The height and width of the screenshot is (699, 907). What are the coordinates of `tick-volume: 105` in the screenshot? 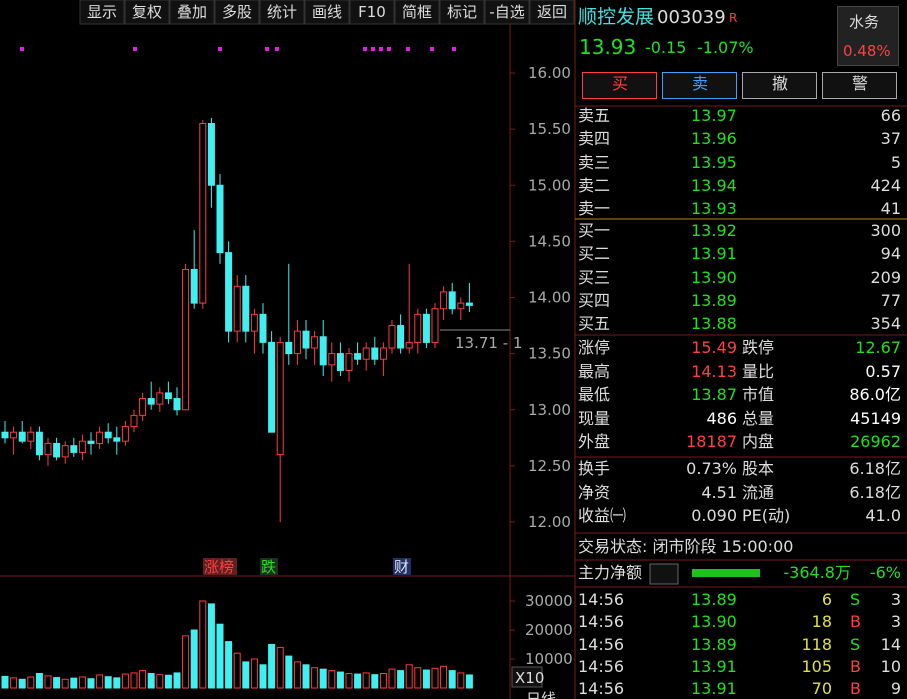 It's located at (816, 666).